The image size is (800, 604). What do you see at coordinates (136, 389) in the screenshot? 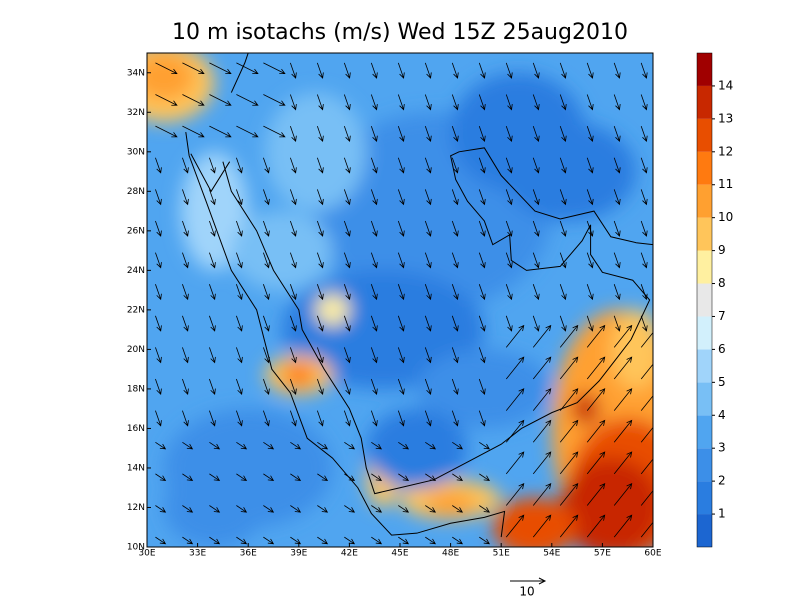
I see `y-tick-label: 18N` at bounding box center [136, 389].